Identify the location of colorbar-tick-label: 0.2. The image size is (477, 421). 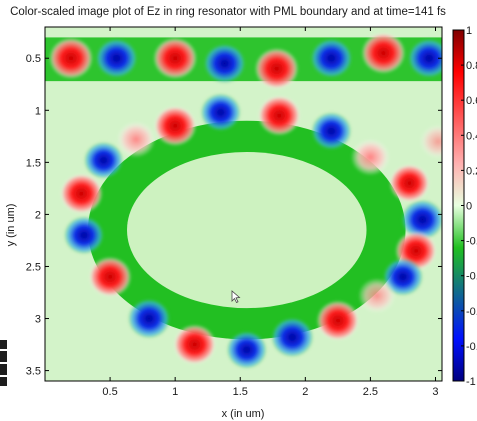
(471, 171).